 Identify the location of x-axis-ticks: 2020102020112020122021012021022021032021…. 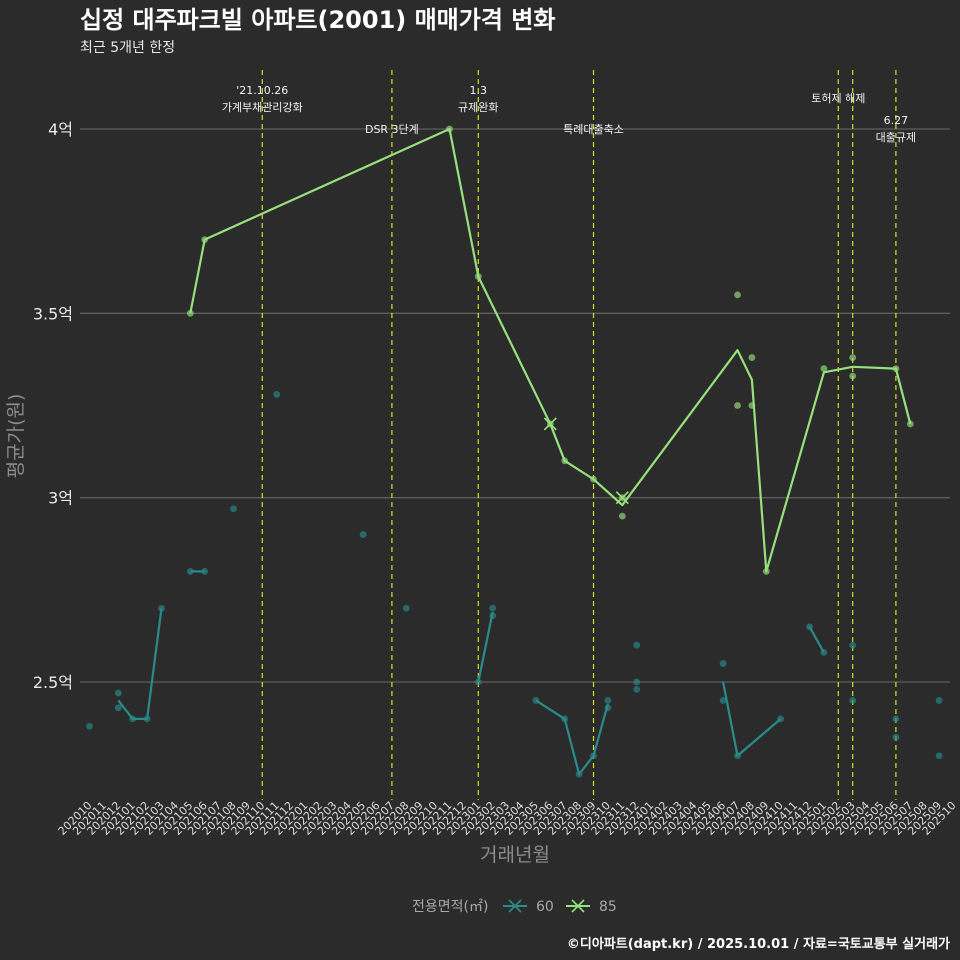
(507, 818).